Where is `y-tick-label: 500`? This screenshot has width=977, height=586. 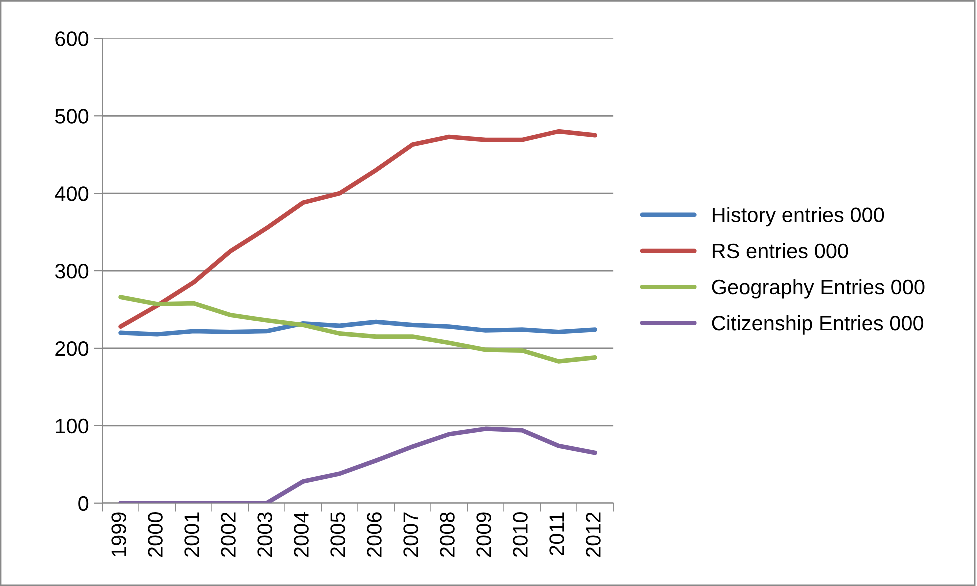
y-tick-label: 500 is located at coordinates (72, 116).